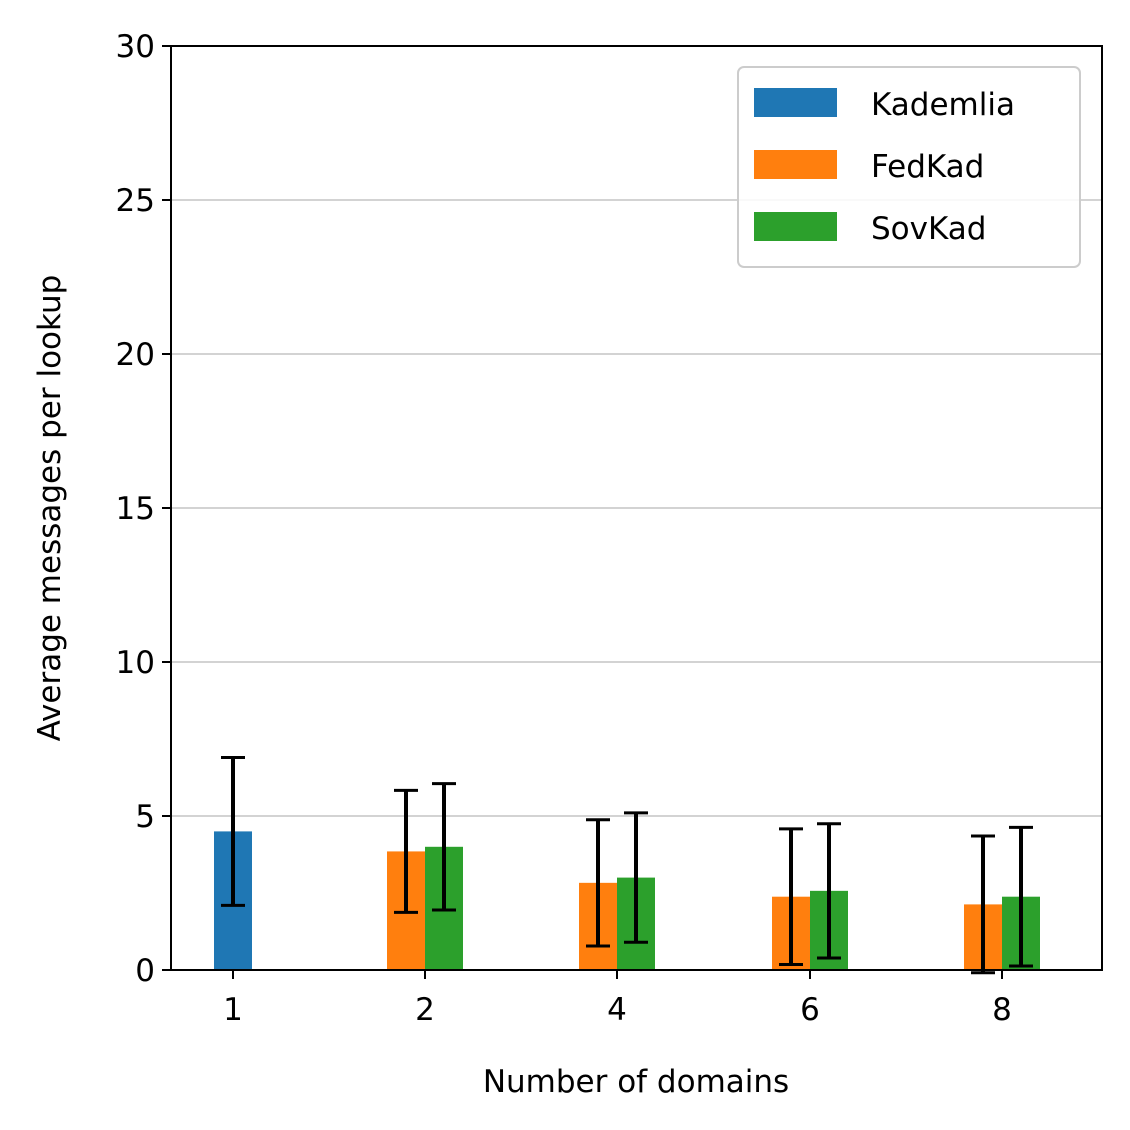 The width and height of the screenshot is (1130, 1130). Describe the element at coordinates (943, 105) in the screenshot. I see `legend-label-kademlia: Kademlia` at that location.